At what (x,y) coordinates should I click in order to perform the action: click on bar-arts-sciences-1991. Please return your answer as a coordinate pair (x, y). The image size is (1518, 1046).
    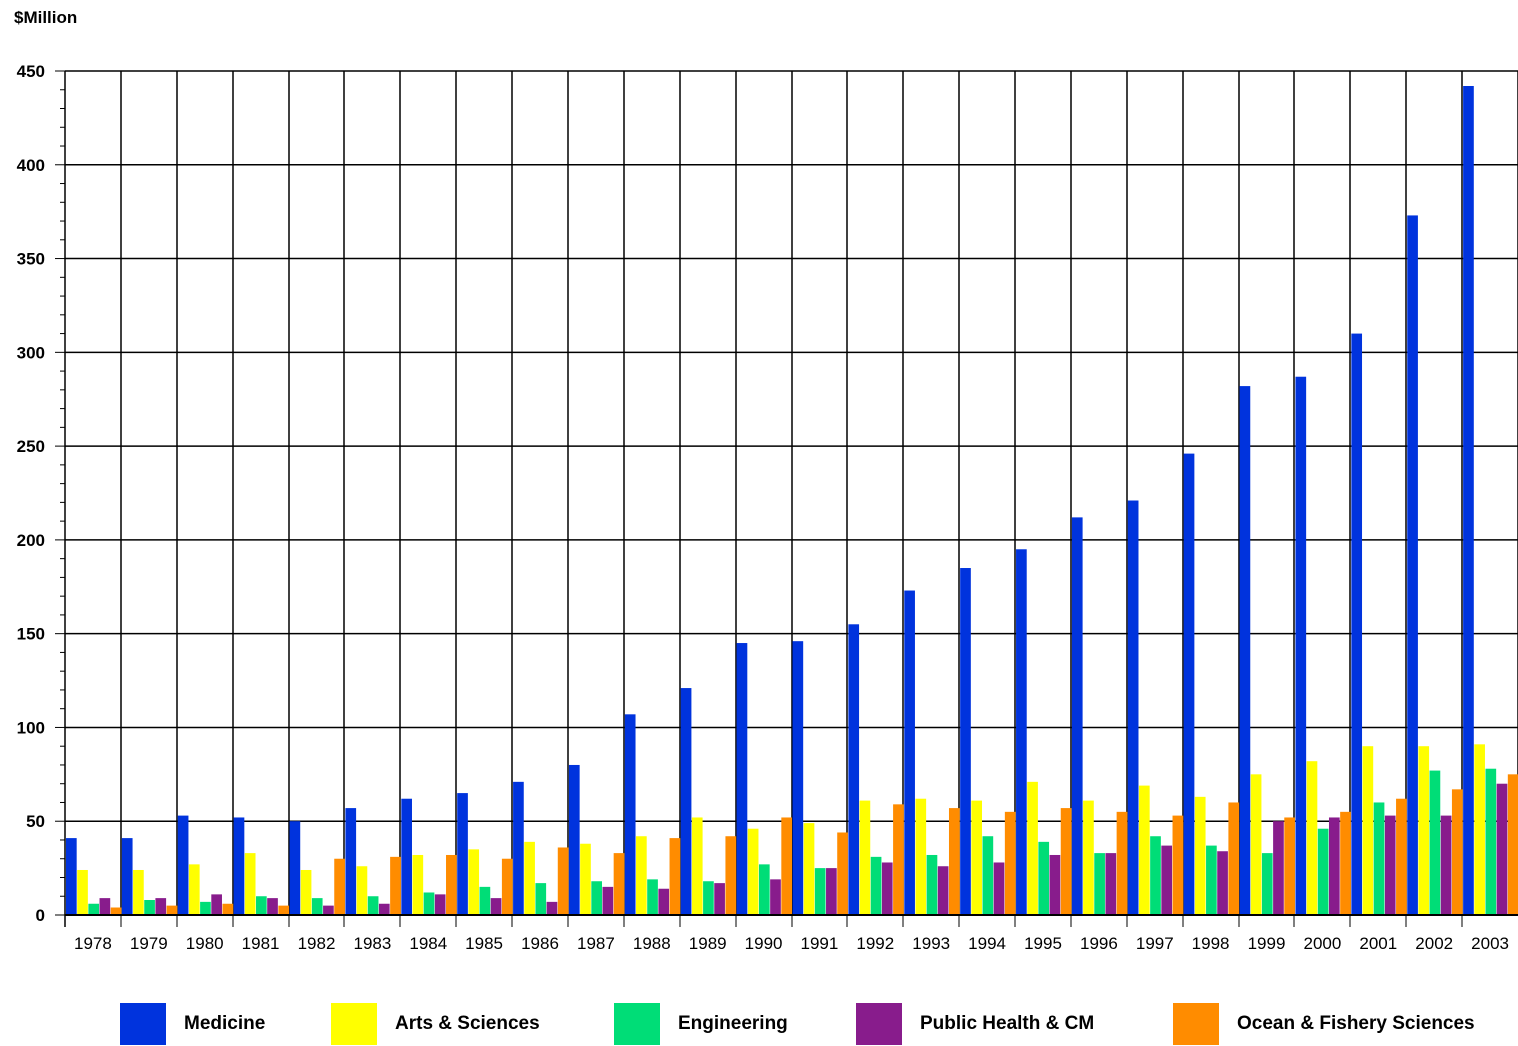
    Looking at the image, I should click on (809, 869).